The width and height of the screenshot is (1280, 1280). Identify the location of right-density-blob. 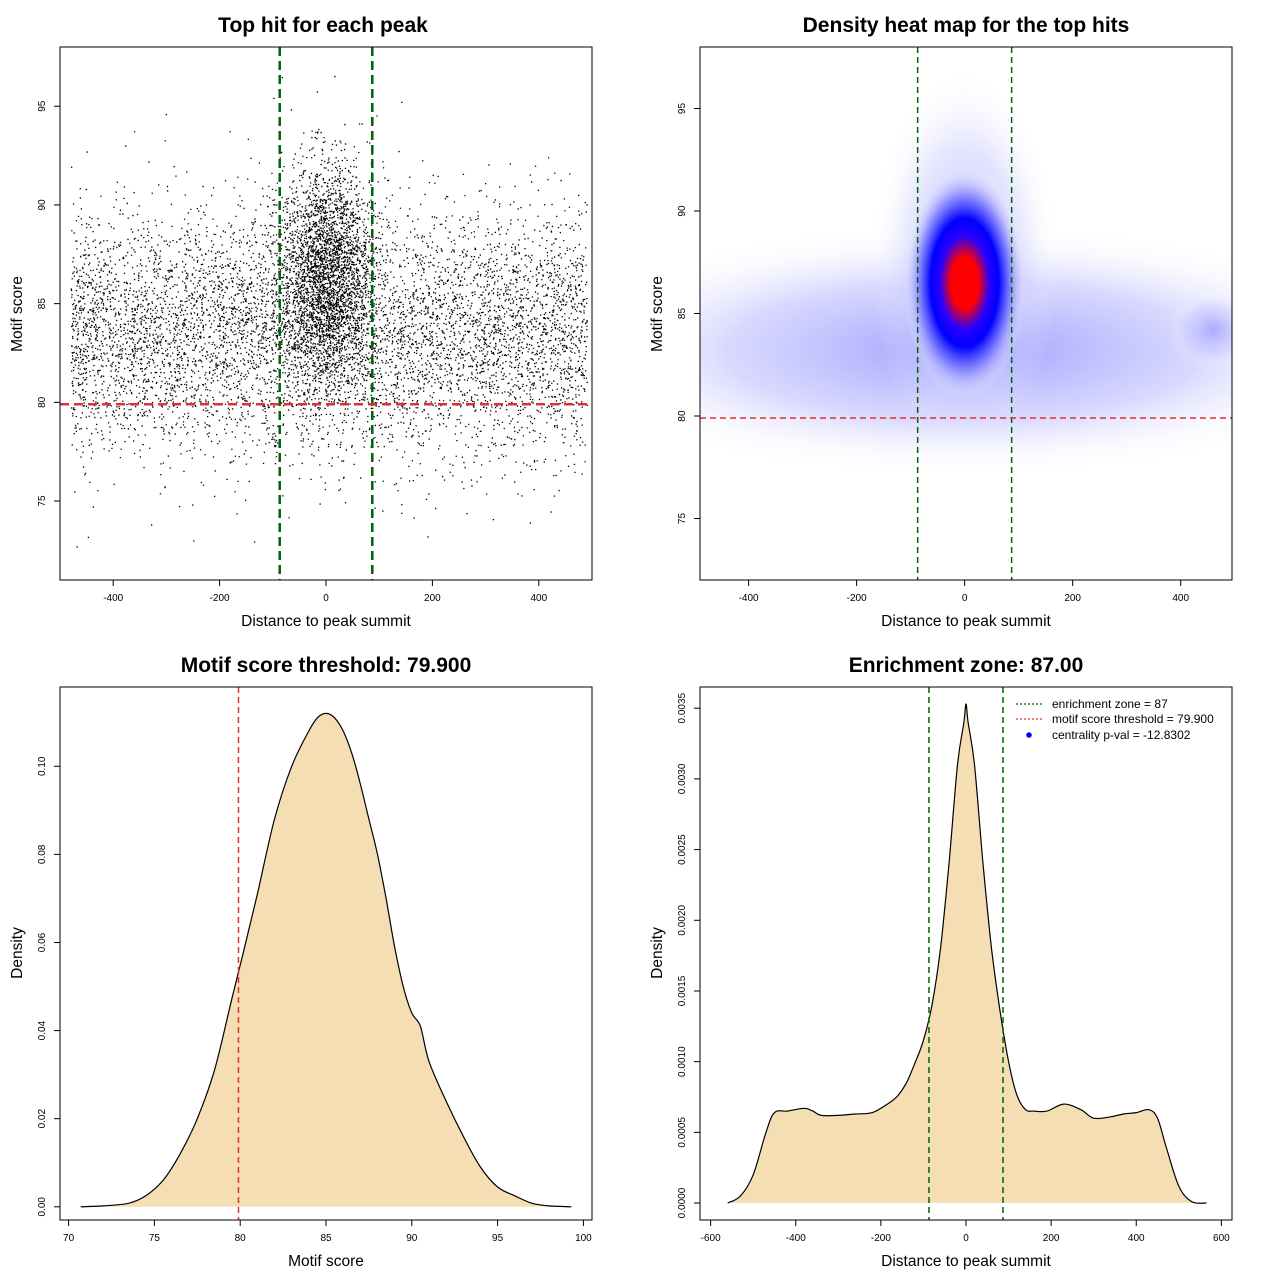
(1200, 329).